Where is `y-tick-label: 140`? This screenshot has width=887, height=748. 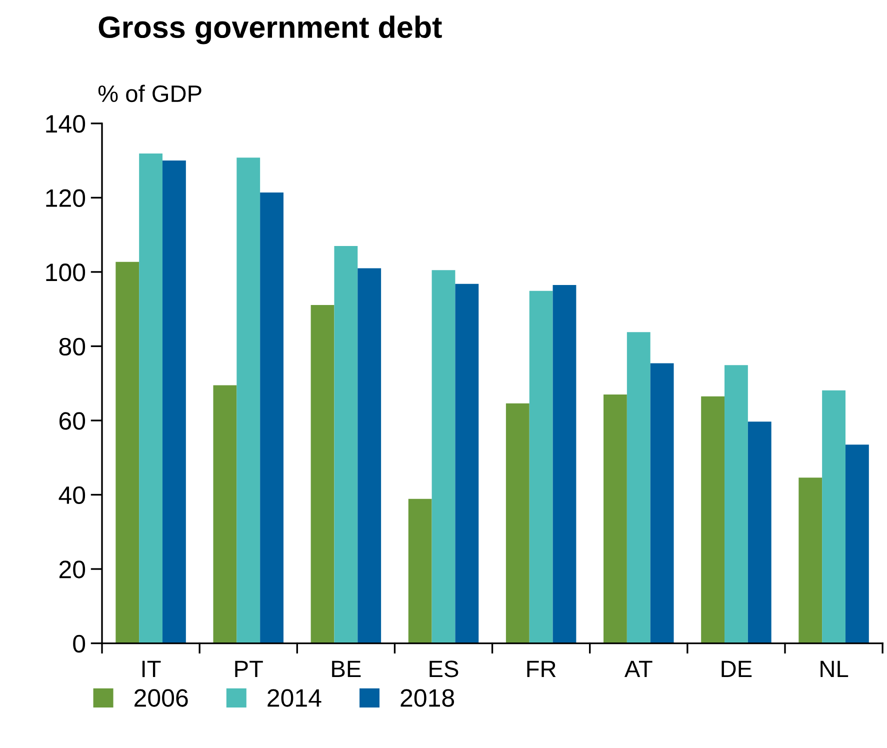 y-tick-label: 140 is located at coordinates (66, 124).